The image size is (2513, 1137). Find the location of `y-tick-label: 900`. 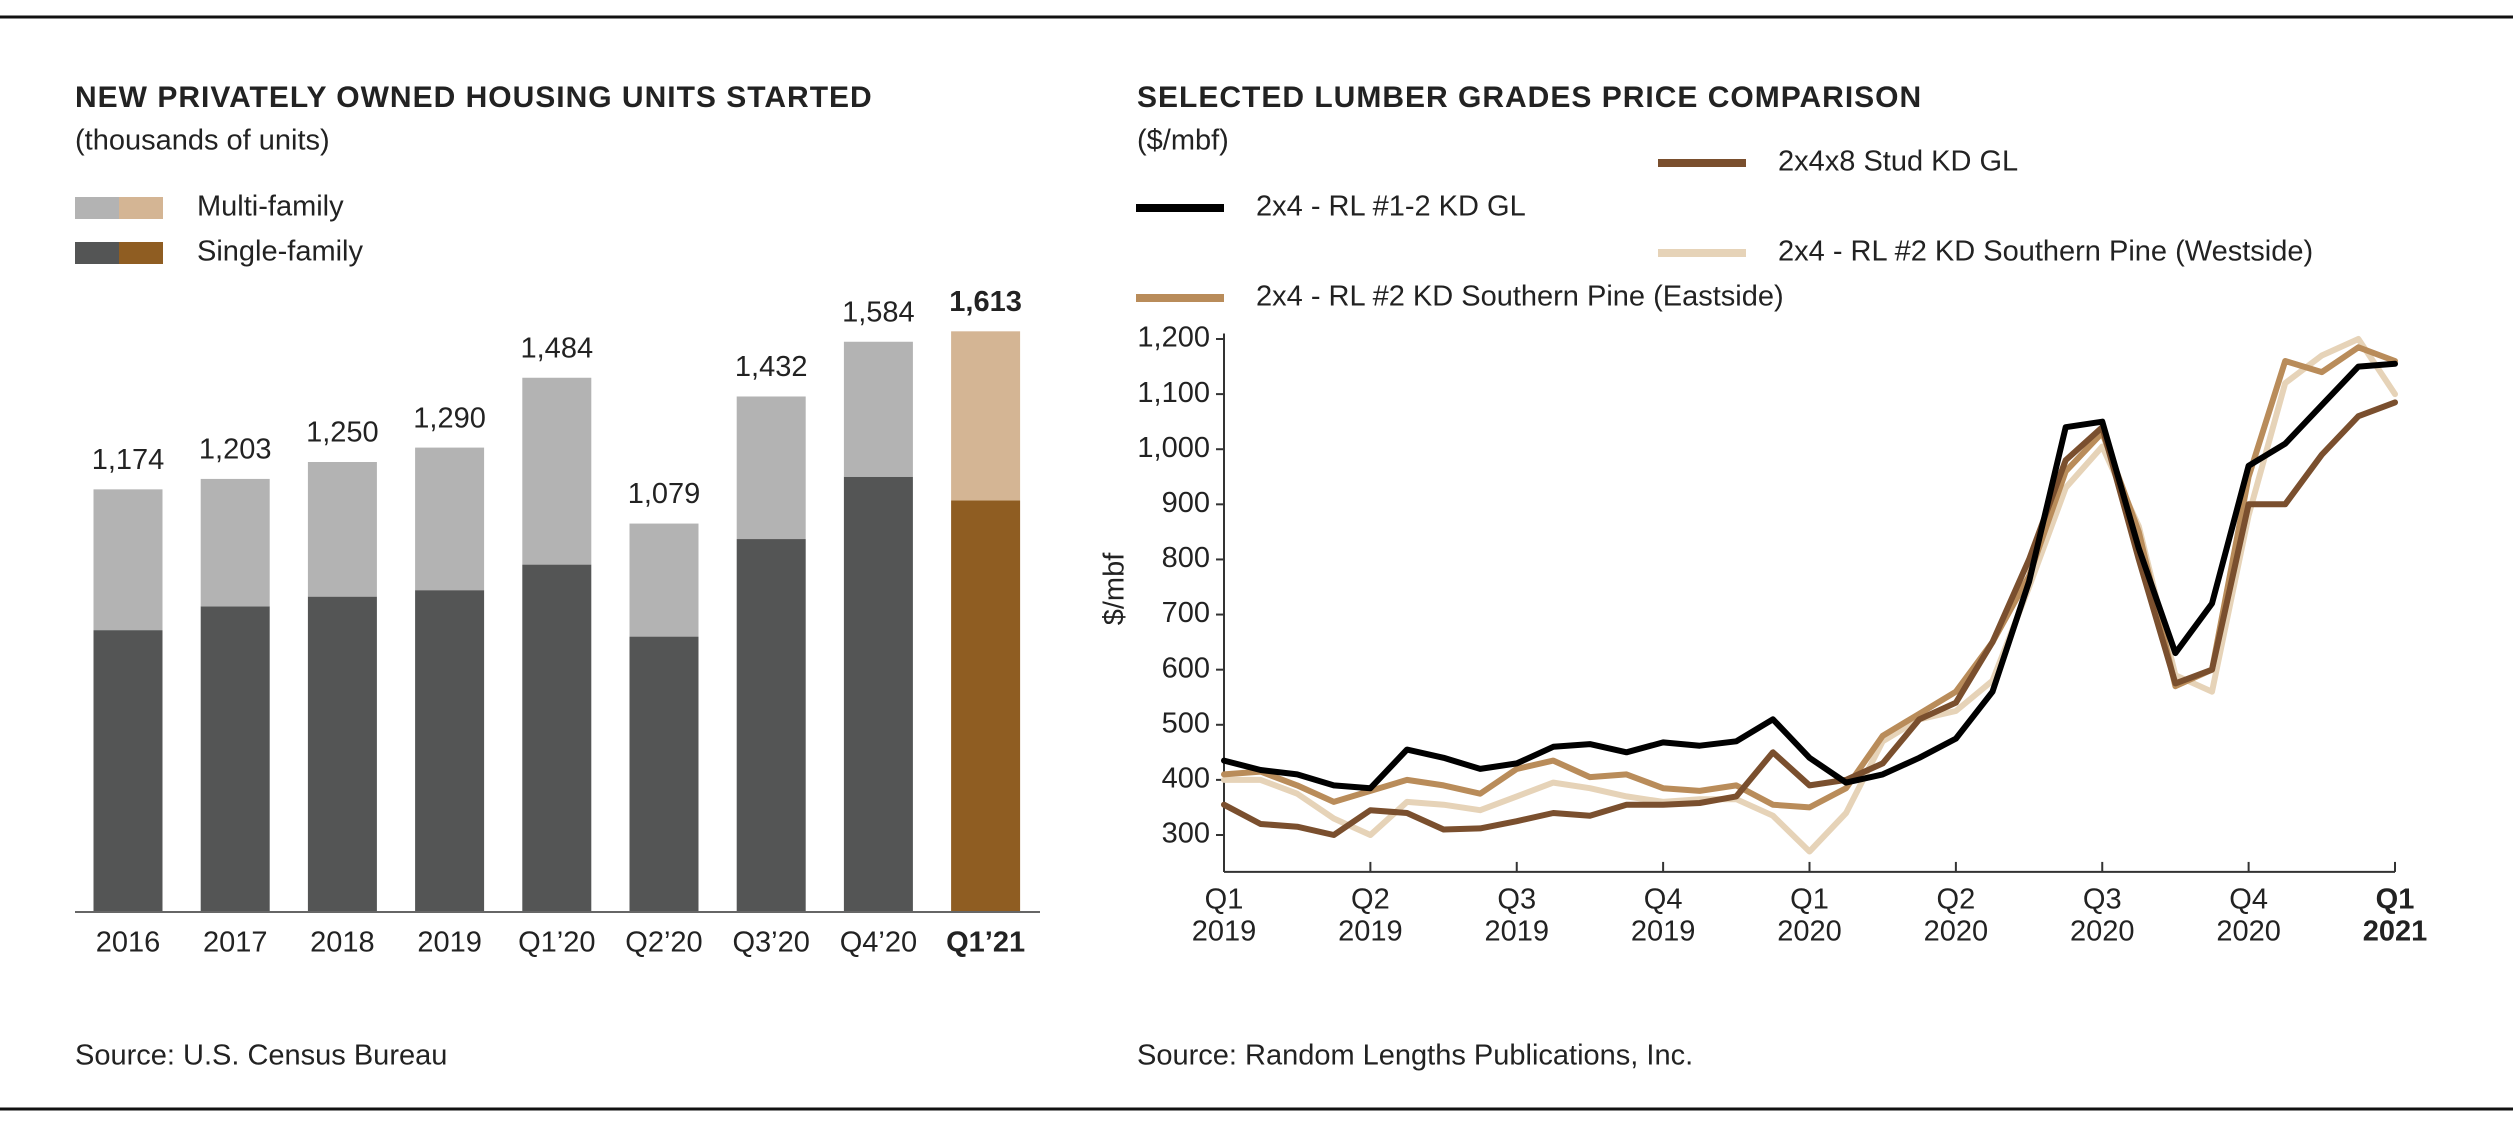

y-tick-label: 900 is located at coordinates (1186, 503).